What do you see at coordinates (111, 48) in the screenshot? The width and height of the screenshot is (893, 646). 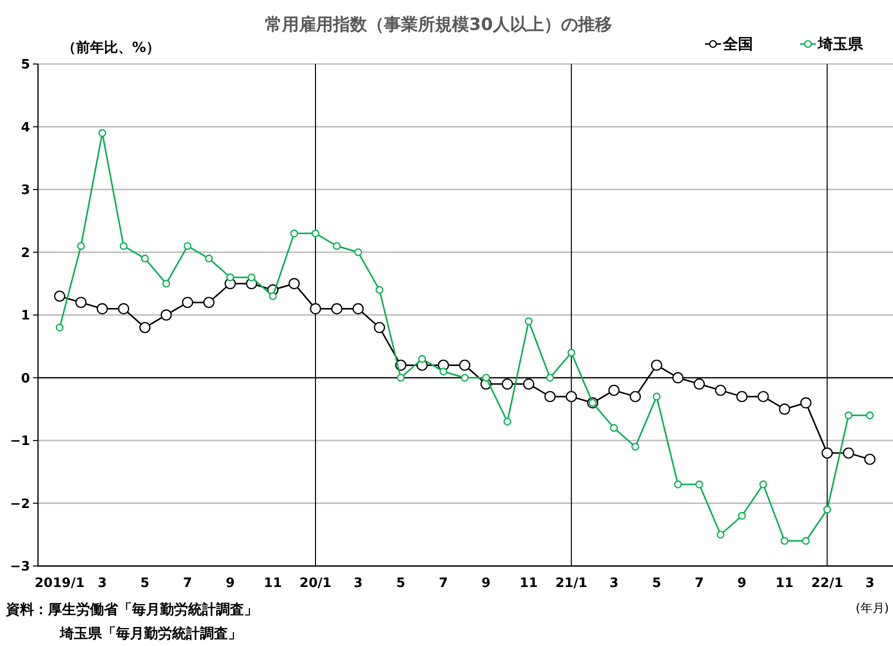 I see `y-axis-title: （前年比、%）` at bounding box center [111, 48].